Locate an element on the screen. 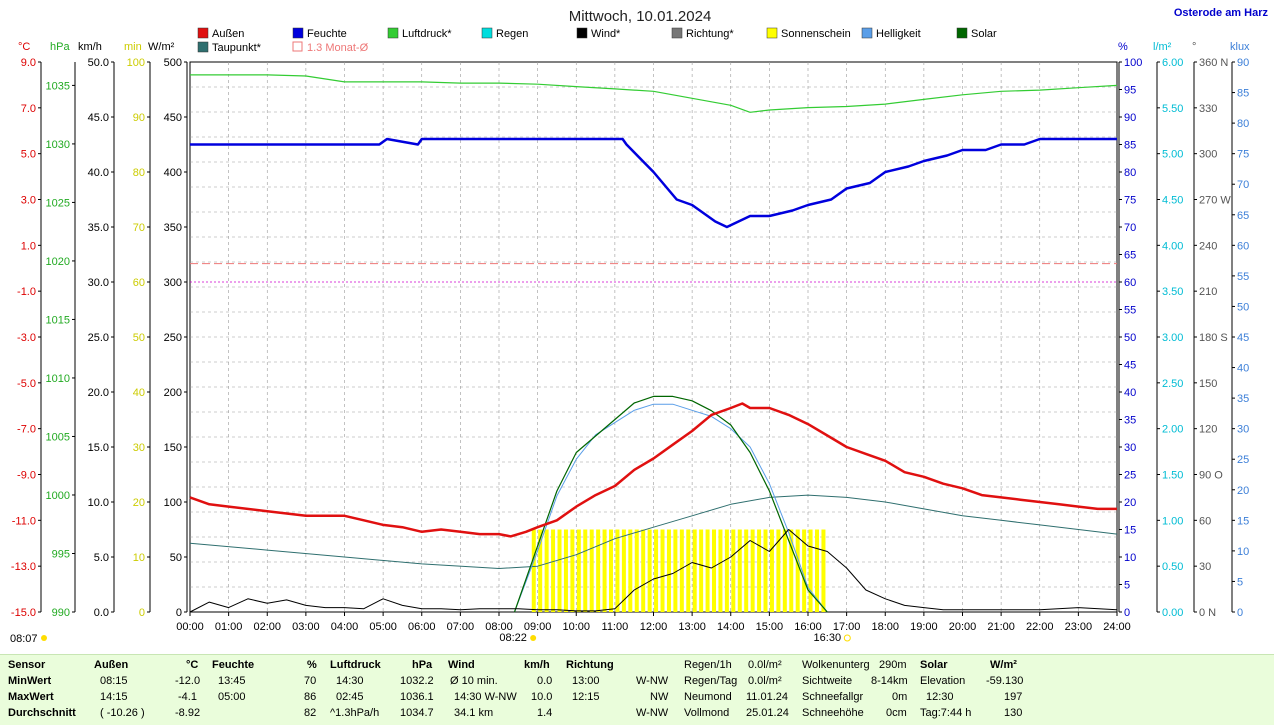 The image size is (1274, 725). footer-row-avg: Durchschnitt is located at coordinates (42, 713).